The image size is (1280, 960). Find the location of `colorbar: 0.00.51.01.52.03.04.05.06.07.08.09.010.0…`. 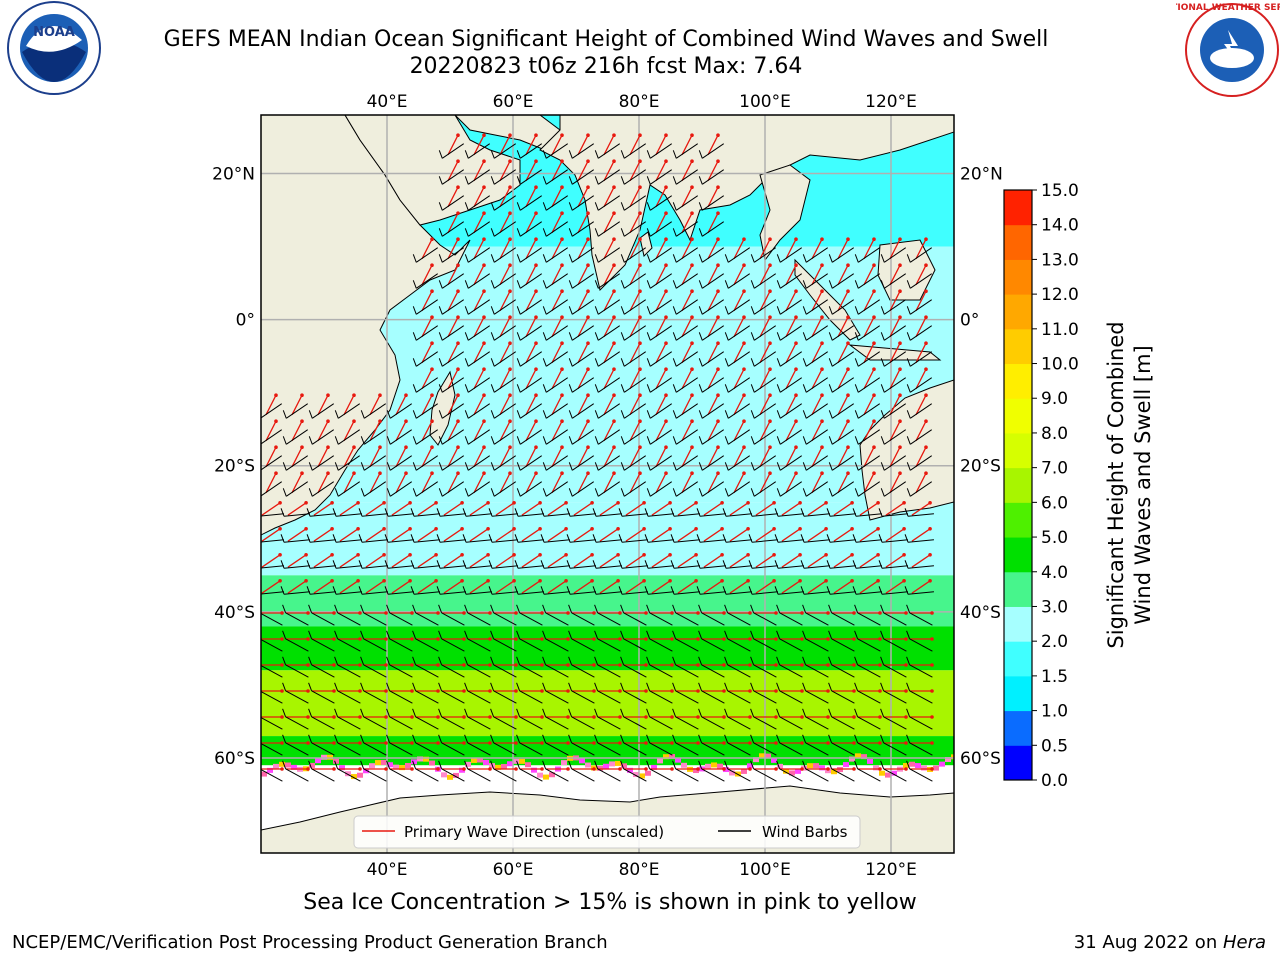

colorbar: 0.00.51.01.52.03.04.05.06.07.08.09.010.0… is located at coordinates (1041, 486).